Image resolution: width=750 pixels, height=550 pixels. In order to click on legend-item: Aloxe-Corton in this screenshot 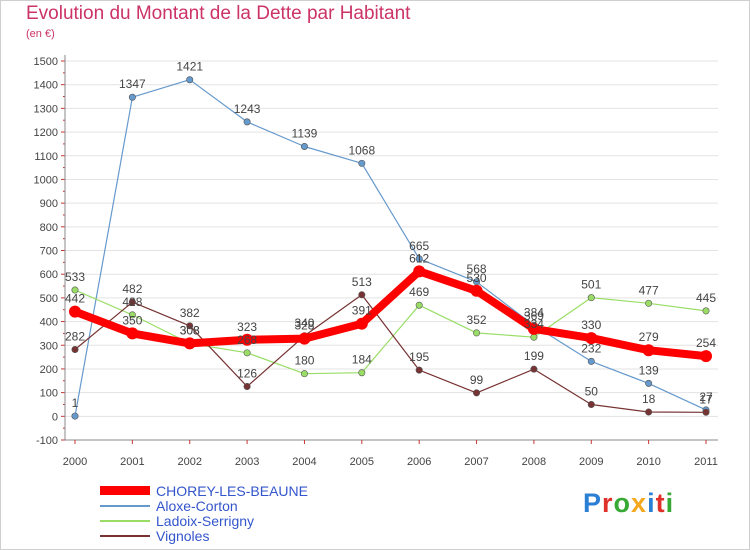, I will do `click(204, 505)`.